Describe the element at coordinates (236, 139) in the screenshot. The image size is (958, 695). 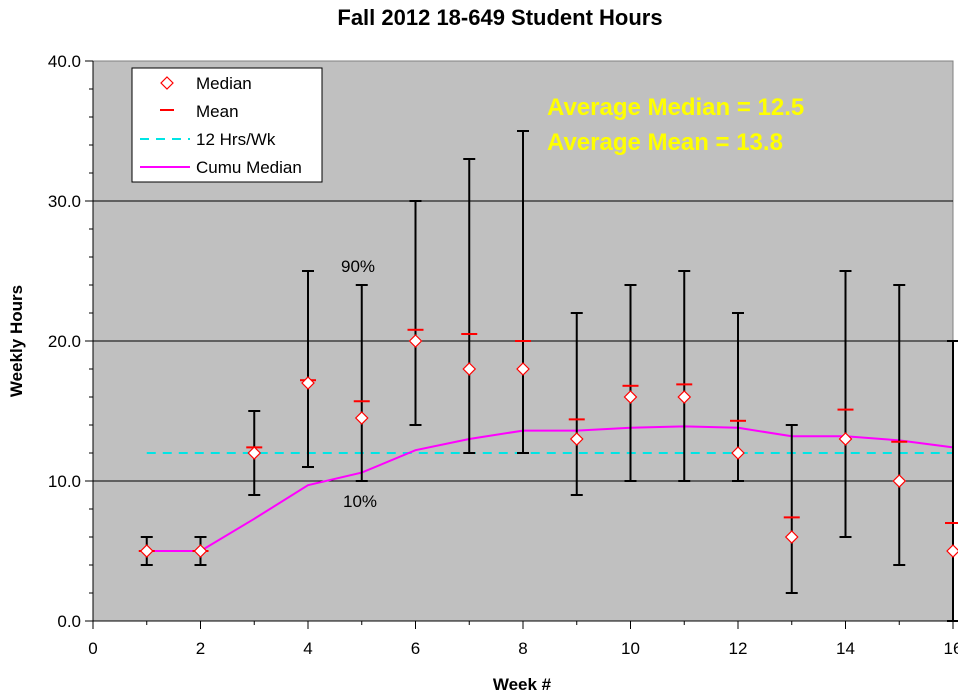
I see `legend-target-label: 12 Hrs/Wk` at that location.